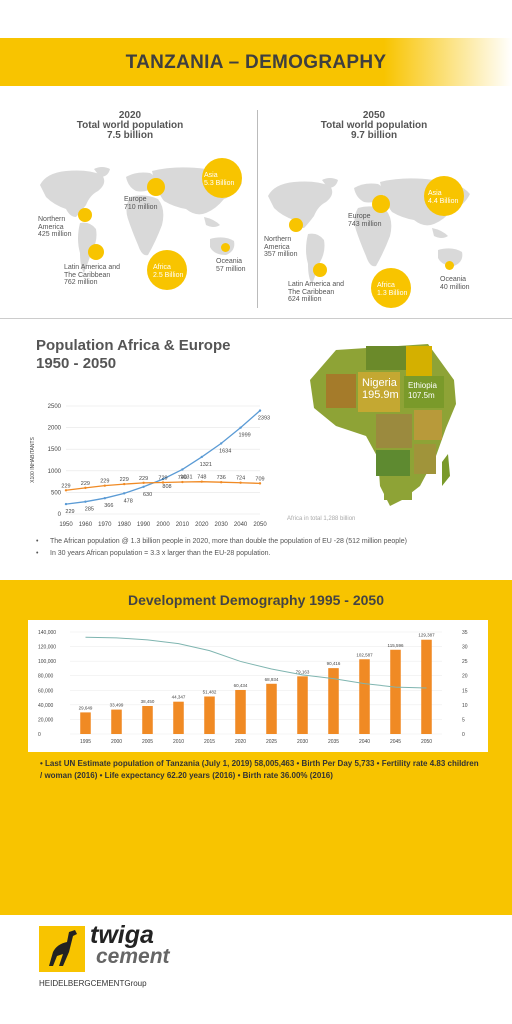 The height and width of the screenshot is (1024, 512). Describe the element at coordinates (46, 706) in the screenshot. I see `y-tick-label: 40,000` at that location.